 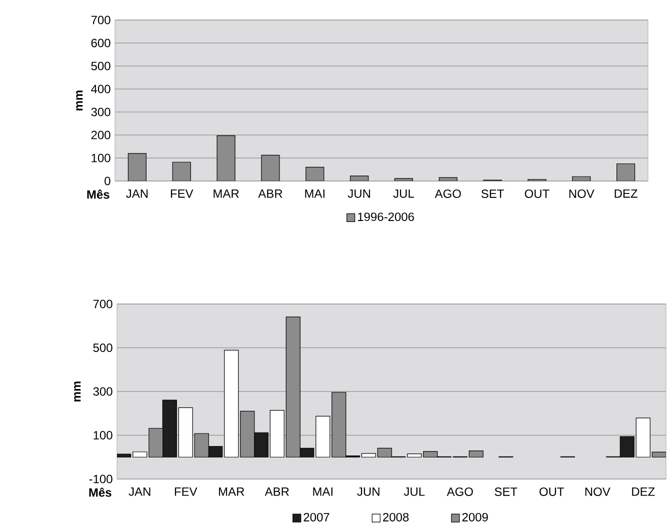 What do you see at coordinates (475, 517) in the screenshot?
I see `legend-label: 2009` at bounding box center [475, 517].